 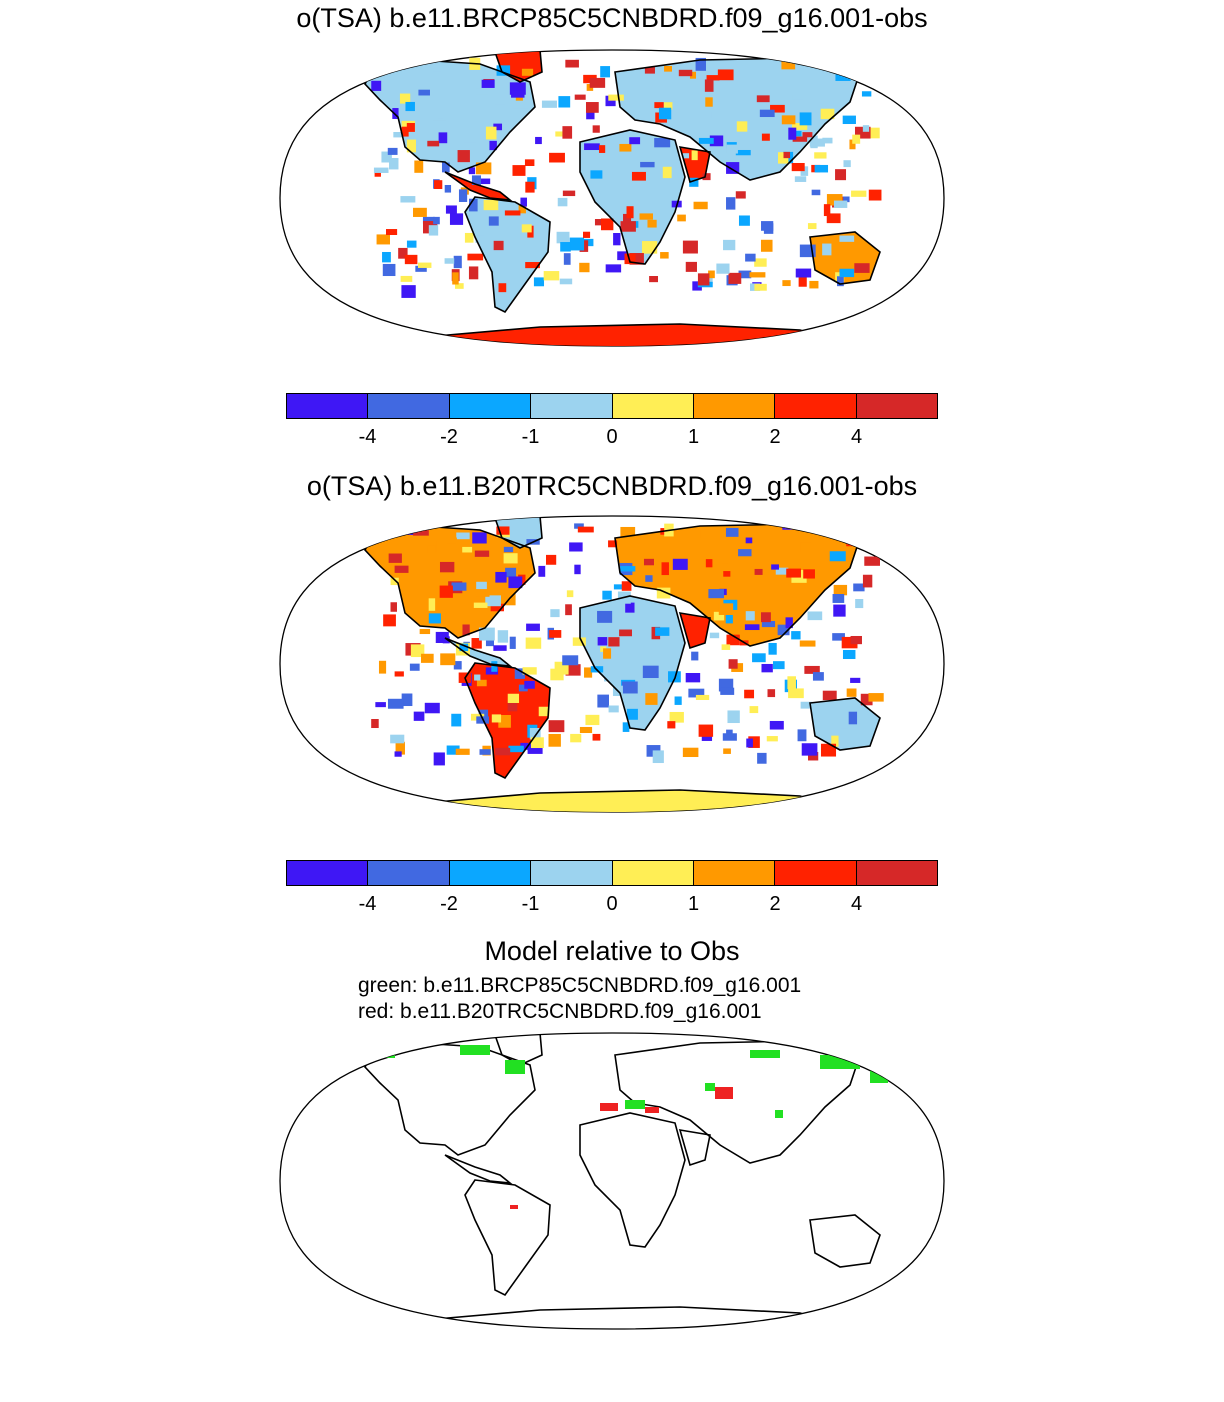 I want to click on panel2-map, so click(x=612, y=664).